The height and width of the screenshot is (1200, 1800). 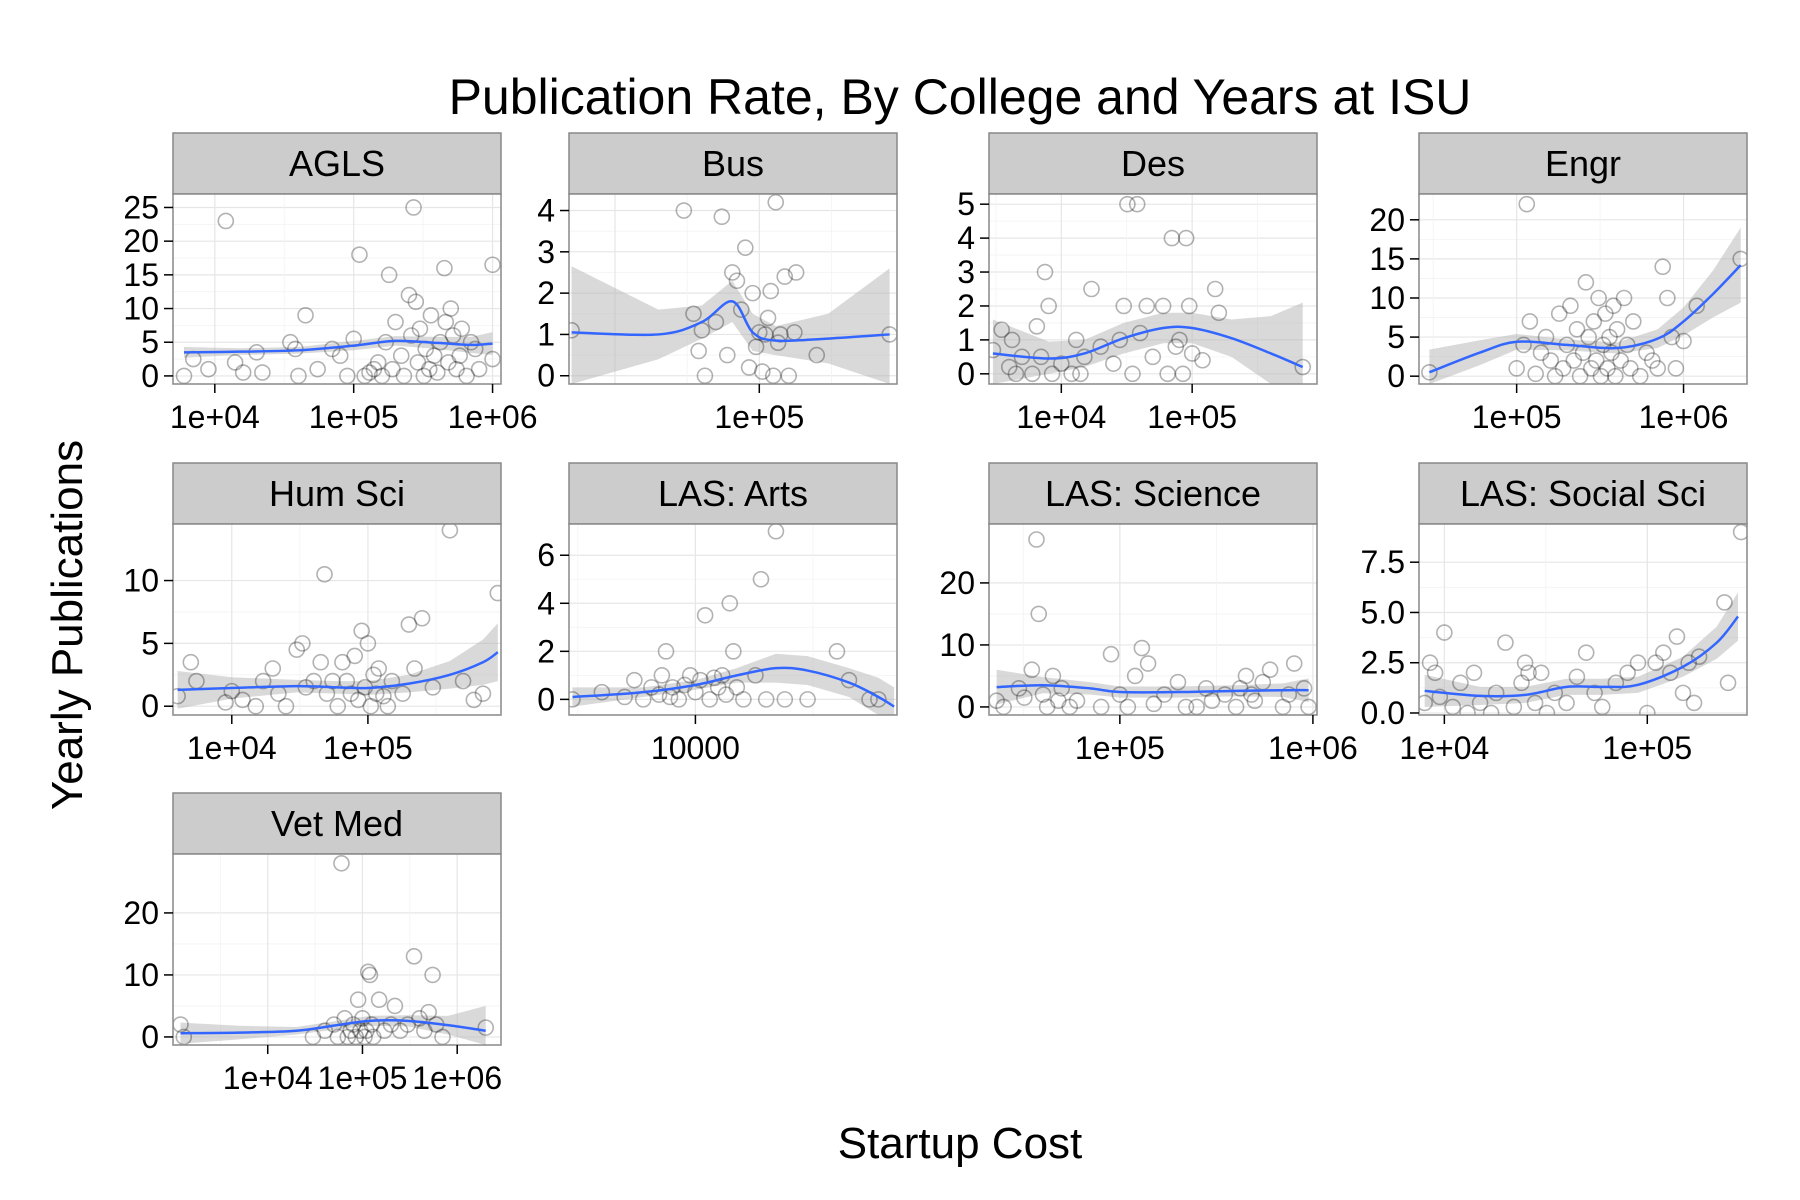 I want to click on panel-border-hum-sci, so click(x=337, y=619).